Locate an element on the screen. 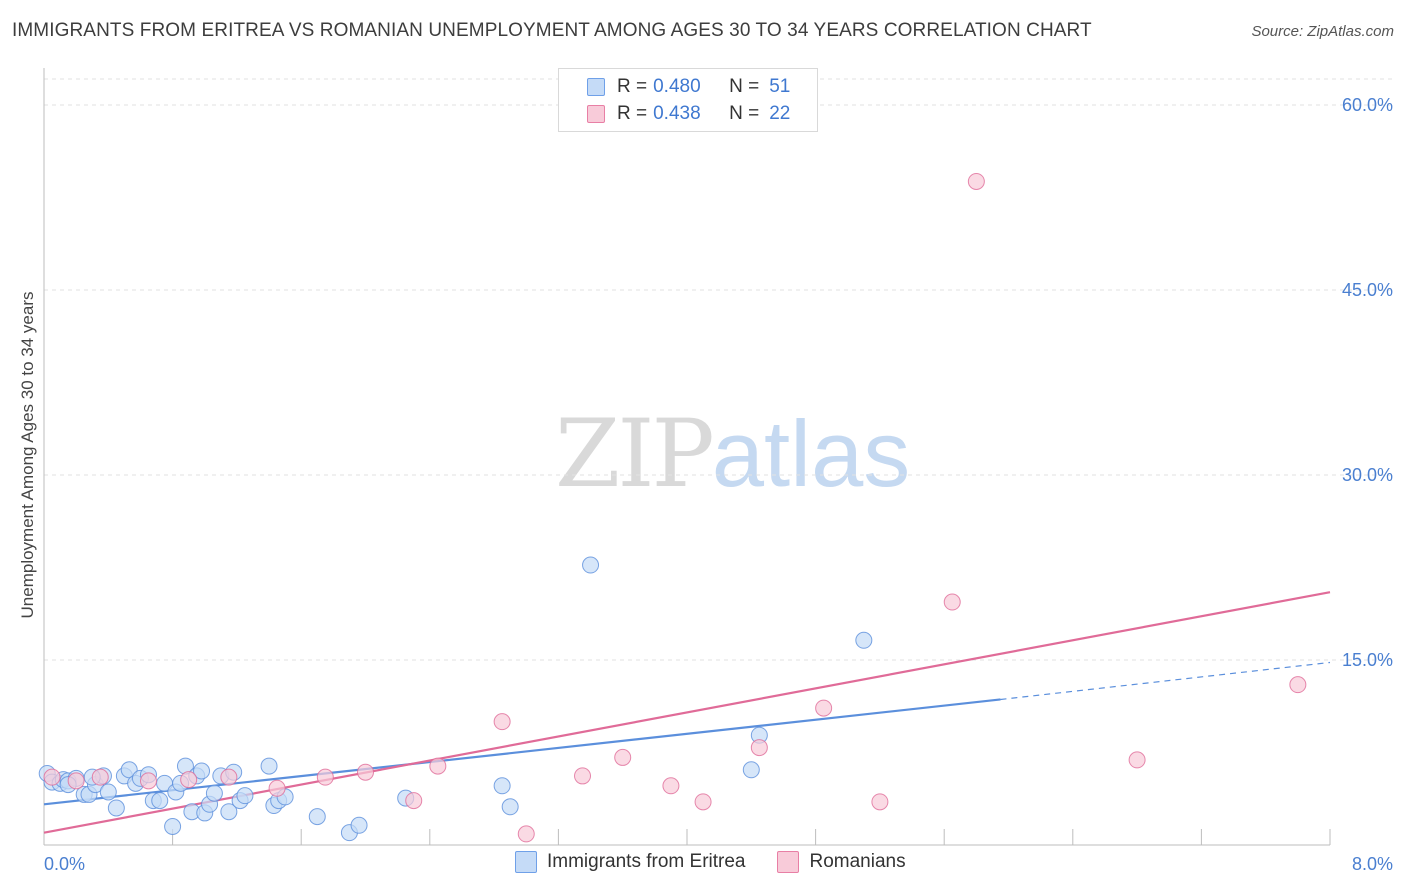 This screenshot has width=1406, height=892. bottom-legend-label-eritrea: Immigrants from Eritrea is located at coordinates (646, 861).